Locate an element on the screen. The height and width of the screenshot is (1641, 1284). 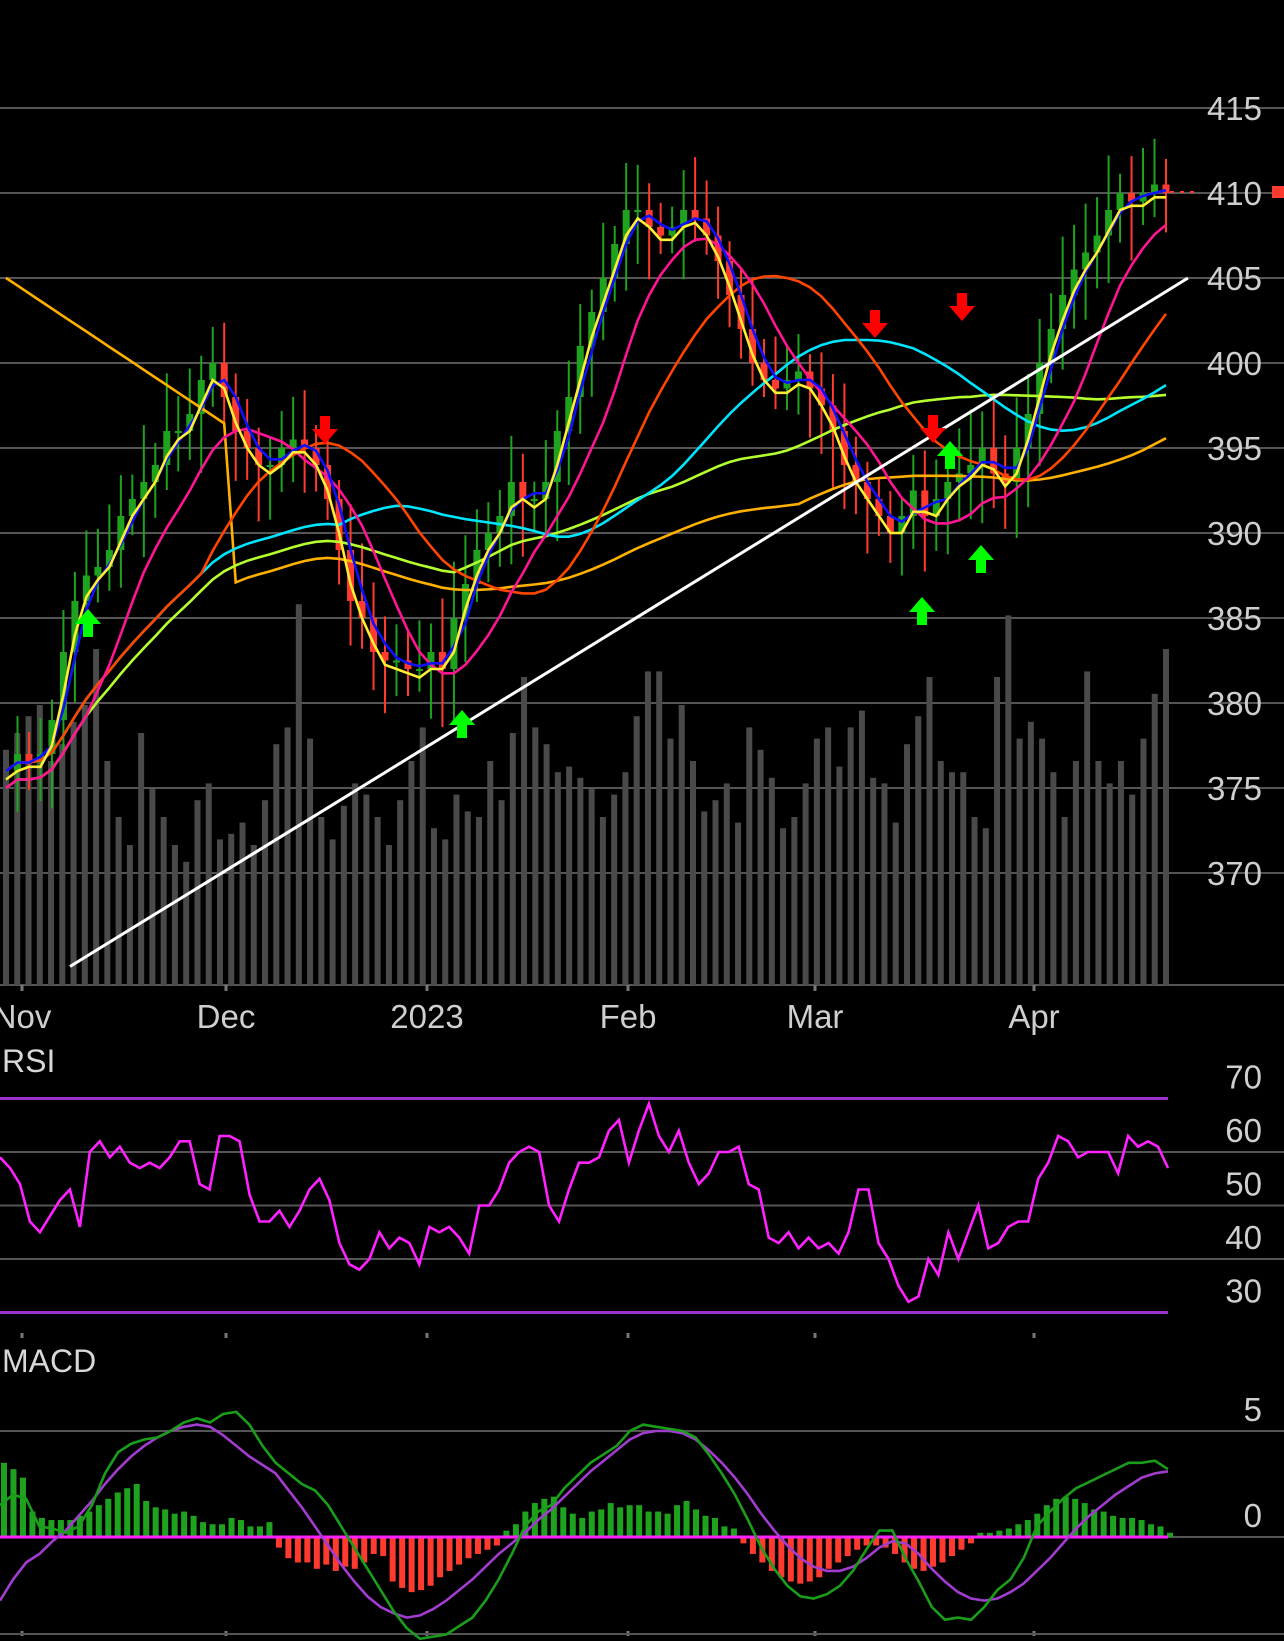
rsi-axis-label: 50 is located at coordinates (1243, 1184).